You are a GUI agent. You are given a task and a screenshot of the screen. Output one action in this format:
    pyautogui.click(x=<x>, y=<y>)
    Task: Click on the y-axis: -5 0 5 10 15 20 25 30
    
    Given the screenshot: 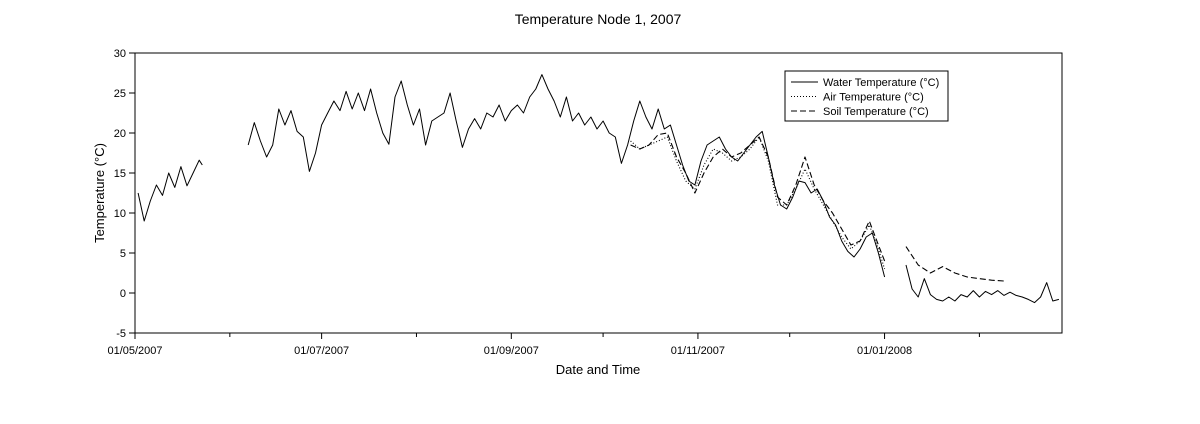 What is the action you would take?
    pyautogui.click(x=124, y=194)
    